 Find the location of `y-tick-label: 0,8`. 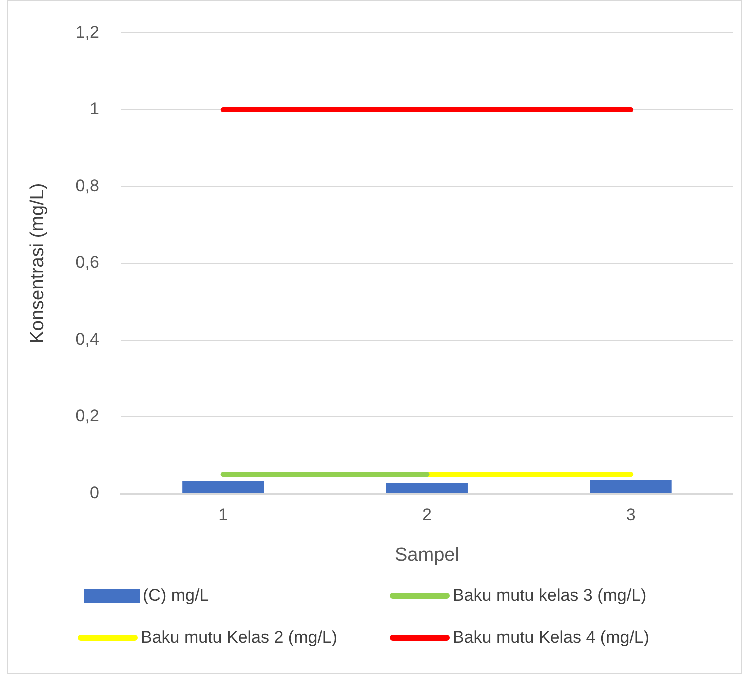

y-tick-label: 0,8 is located at coordinates (88, 186).